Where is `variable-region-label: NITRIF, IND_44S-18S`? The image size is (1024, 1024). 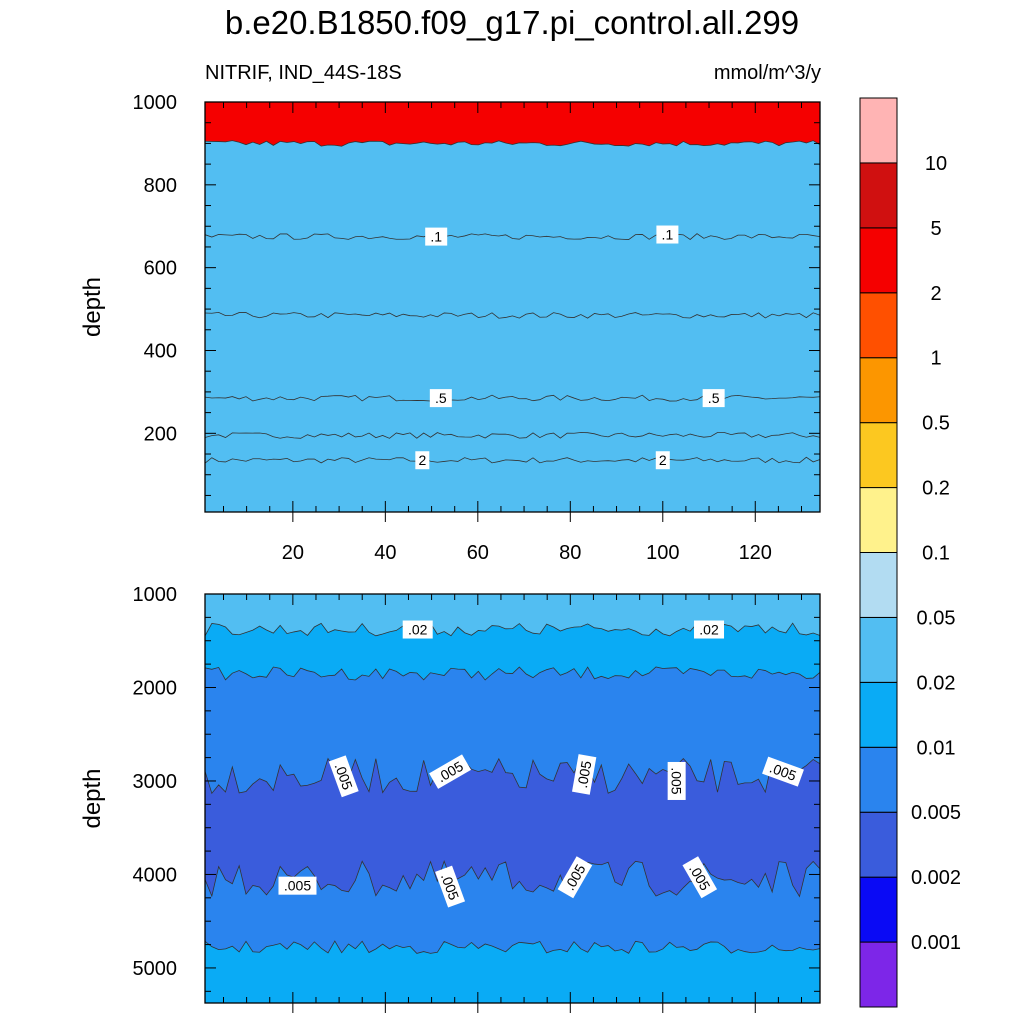
variable-region-label: NITRIF, IND_44S-18S is located at coordinates (303, 73).